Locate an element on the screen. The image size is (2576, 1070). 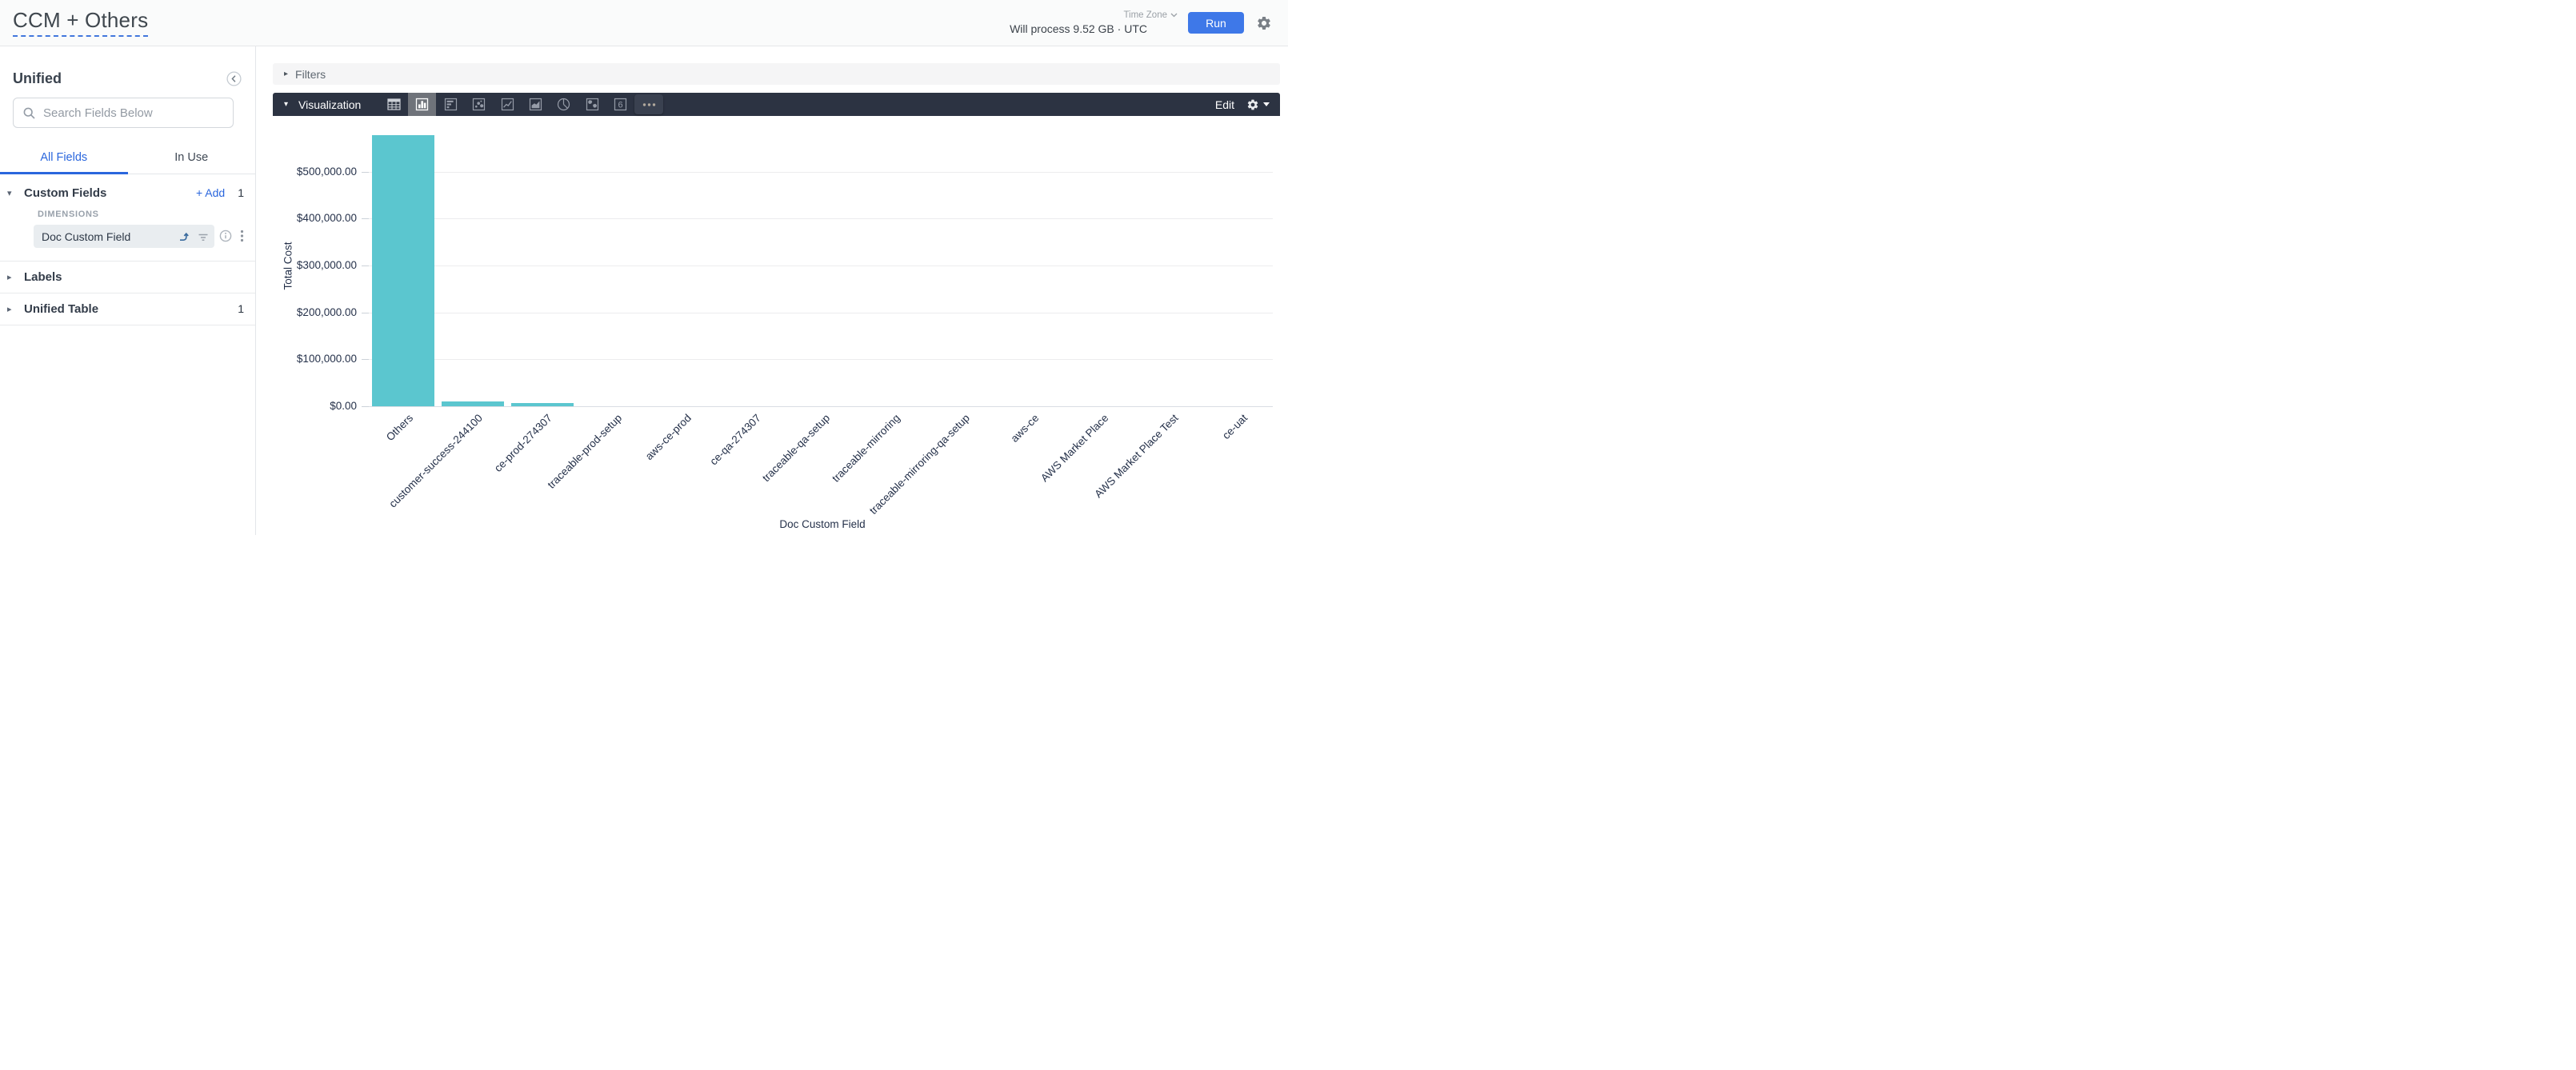
field-tabs: All Fields In Use is located at coordinates (127, 157).